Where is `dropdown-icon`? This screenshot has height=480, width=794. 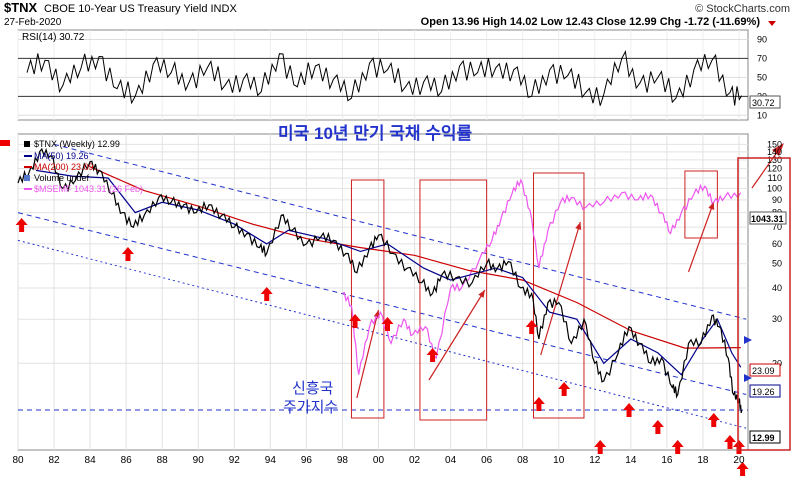 dropdown-icon is located at coordinates (772, 23).